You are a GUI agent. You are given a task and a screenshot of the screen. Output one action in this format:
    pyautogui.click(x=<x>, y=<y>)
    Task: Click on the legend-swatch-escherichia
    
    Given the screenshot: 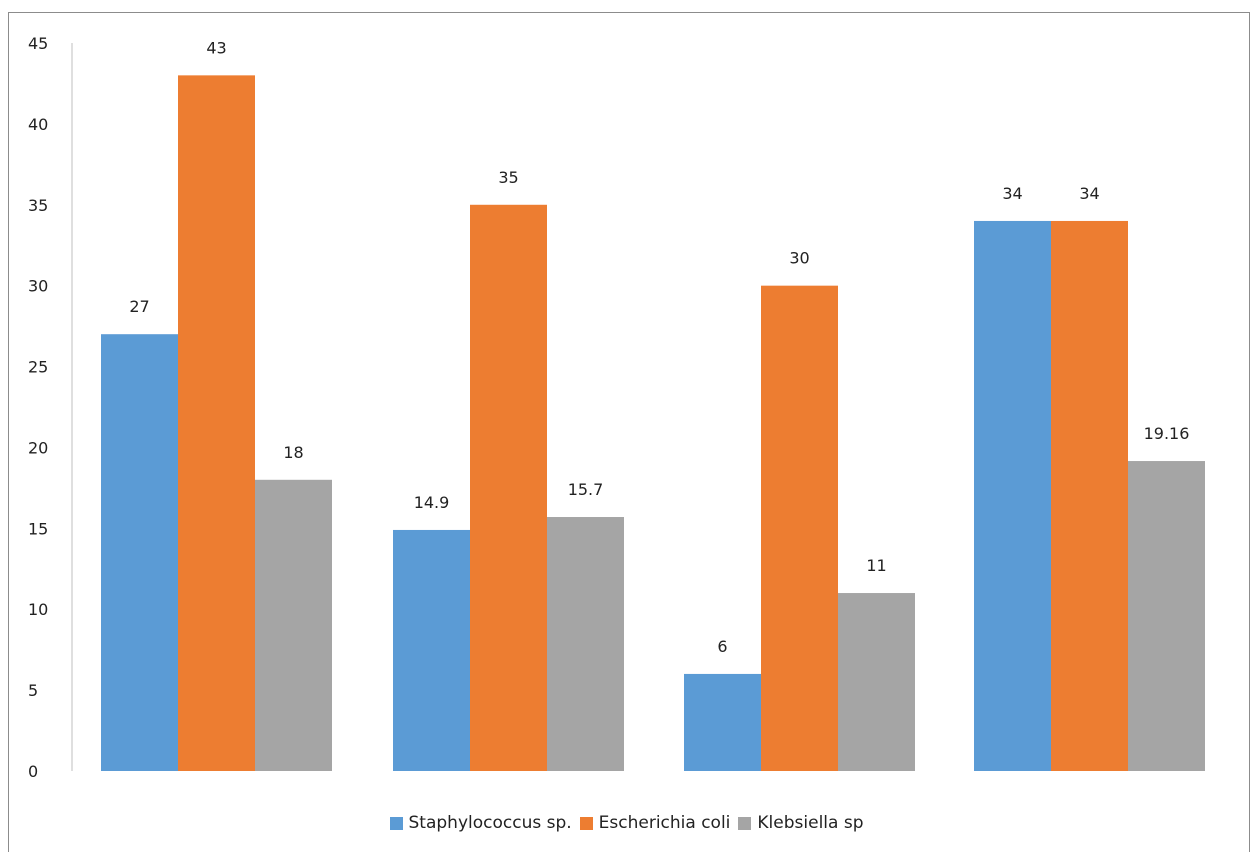 What is the action you would take?
    pyautogui.click(x=586, y=823)
    